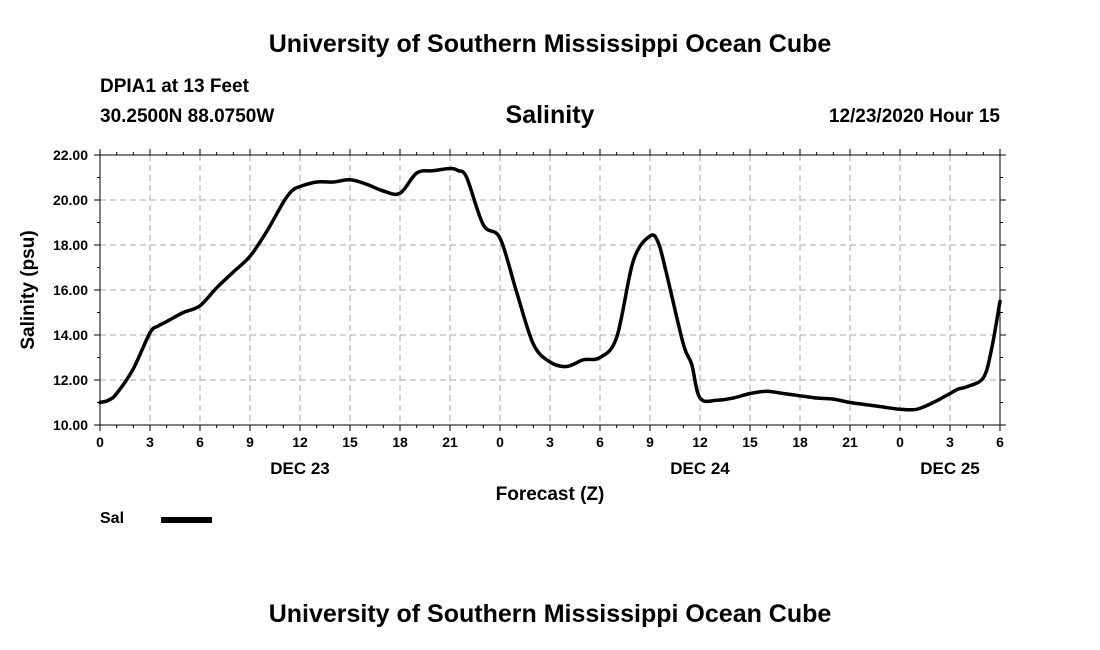 This screenshot has height=650, width=1100. I want to click on forecast-timestamp: 12/23/2020 Hour 15, so click(914, 116).